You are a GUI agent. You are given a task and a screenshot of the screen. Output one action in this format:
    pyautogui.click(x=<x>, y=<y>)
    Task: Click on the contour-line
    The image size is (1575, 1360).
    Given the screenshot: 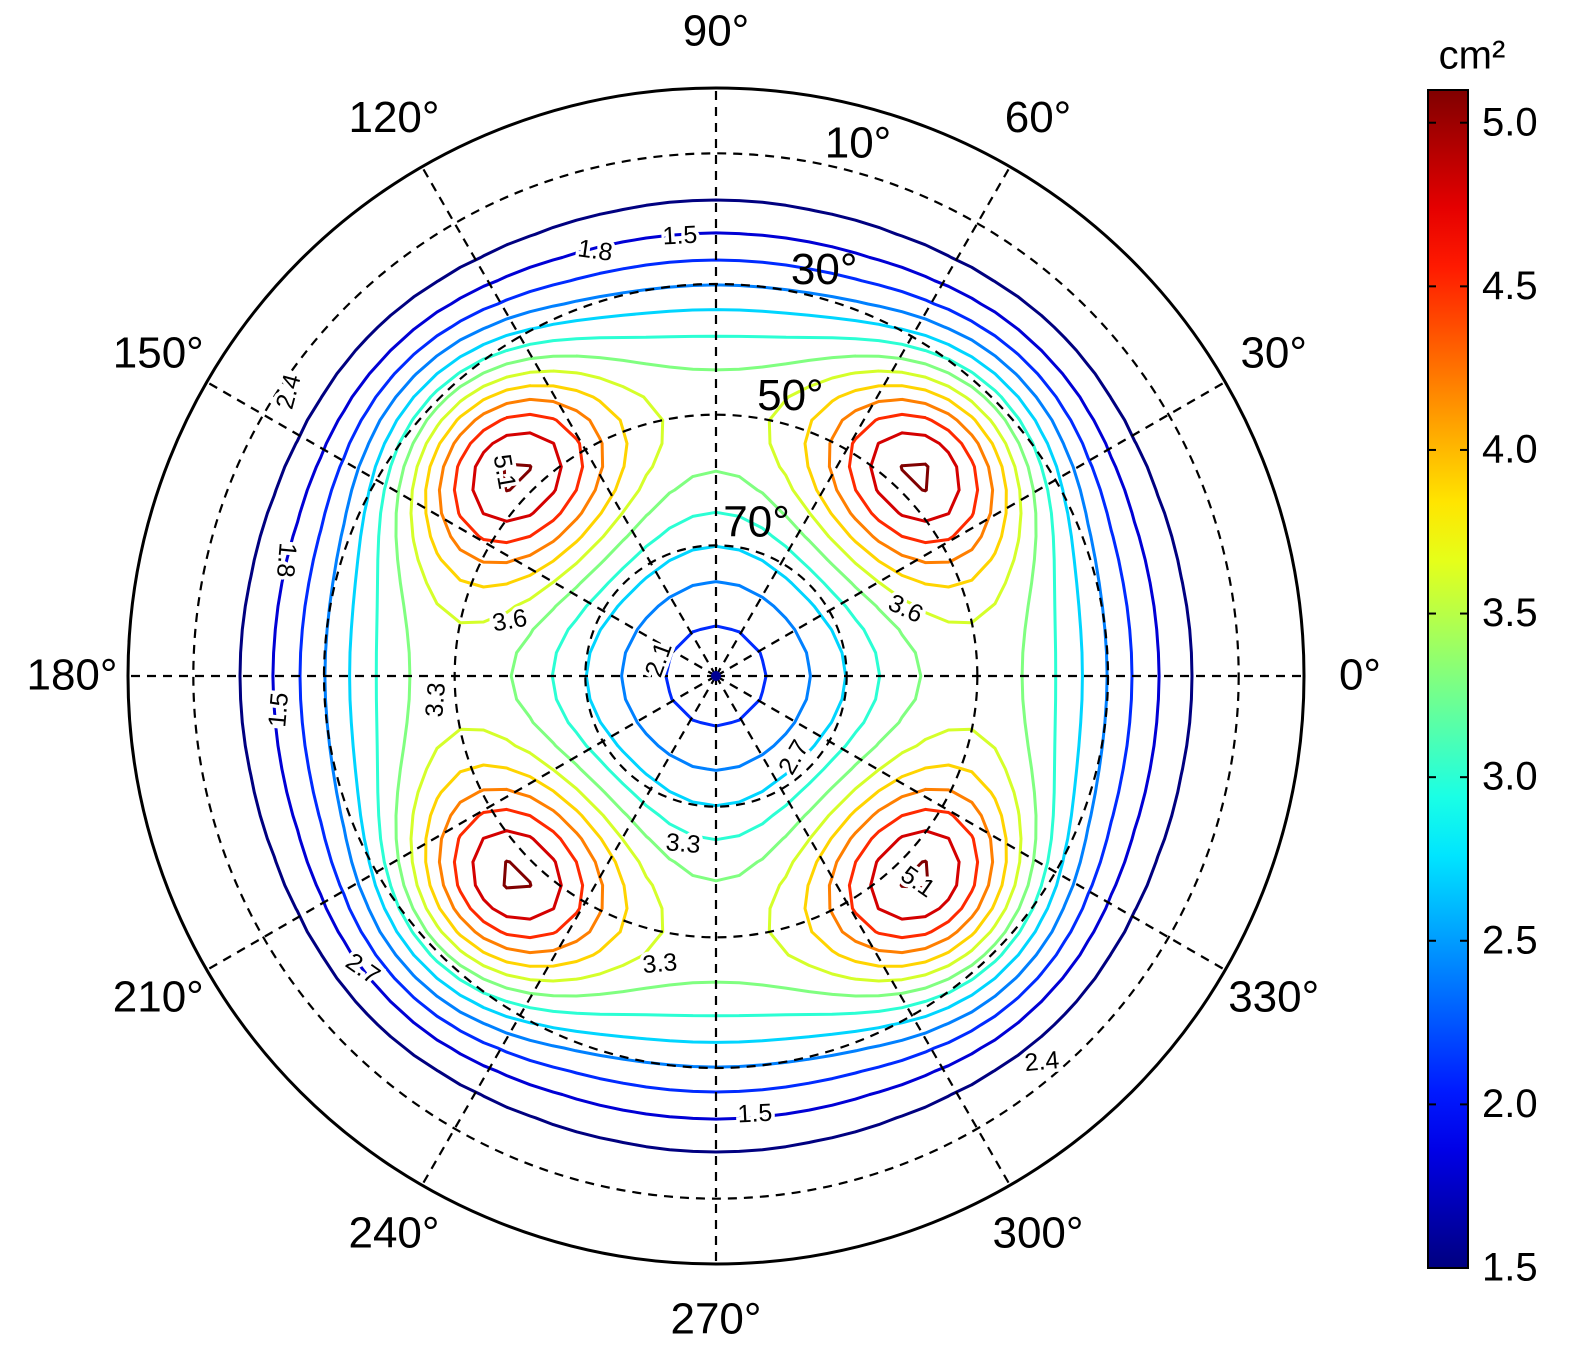 What is the action you would take?
    pyautogui.click(x=716, y=676)
    